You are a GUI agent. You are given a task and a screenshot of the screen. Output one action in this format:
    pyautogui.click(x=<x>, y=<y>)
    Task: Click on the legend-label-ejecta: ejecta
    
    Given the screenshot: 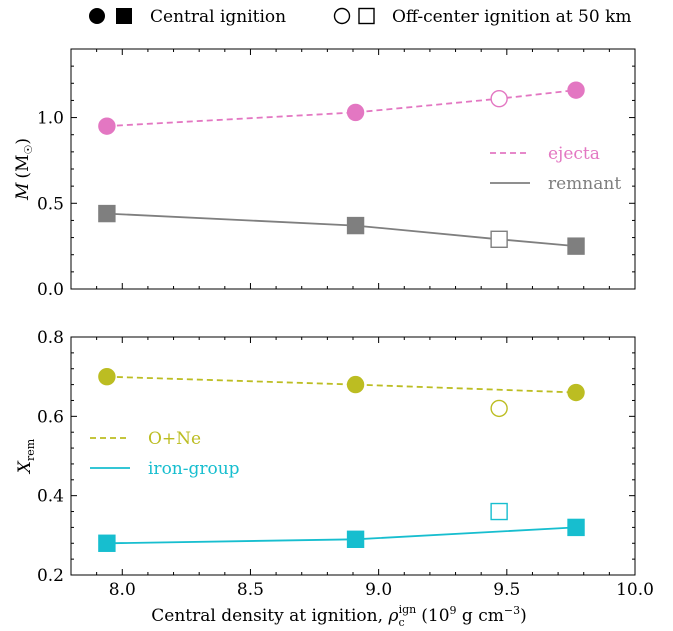 What is the action you would take?
    pyautogui.click(x=574, y=154)
    